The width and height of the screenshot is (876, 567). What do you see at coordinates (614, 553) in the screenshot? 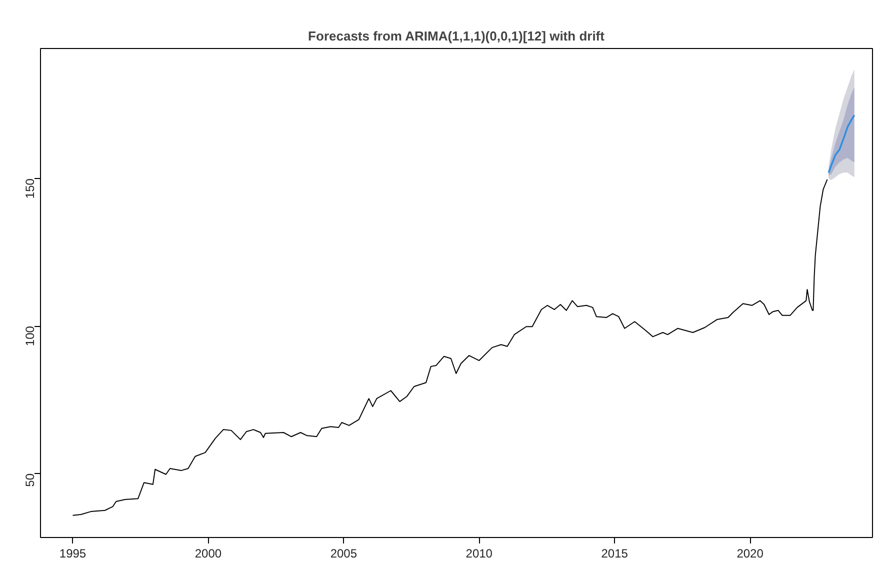
I see `x-tick-label: 2015` at bounding box center [614, 553].